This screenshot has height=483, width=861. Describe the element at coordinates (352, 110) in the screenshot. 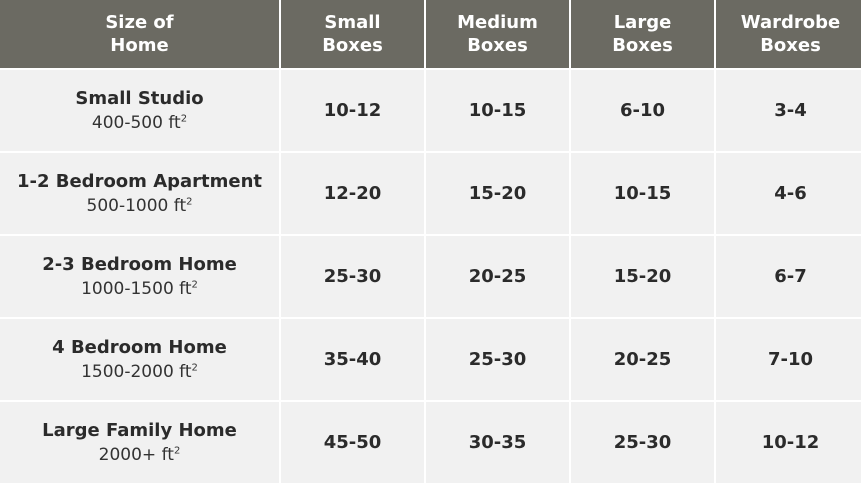

I see `small-boxes-count: 10-12` at that location.